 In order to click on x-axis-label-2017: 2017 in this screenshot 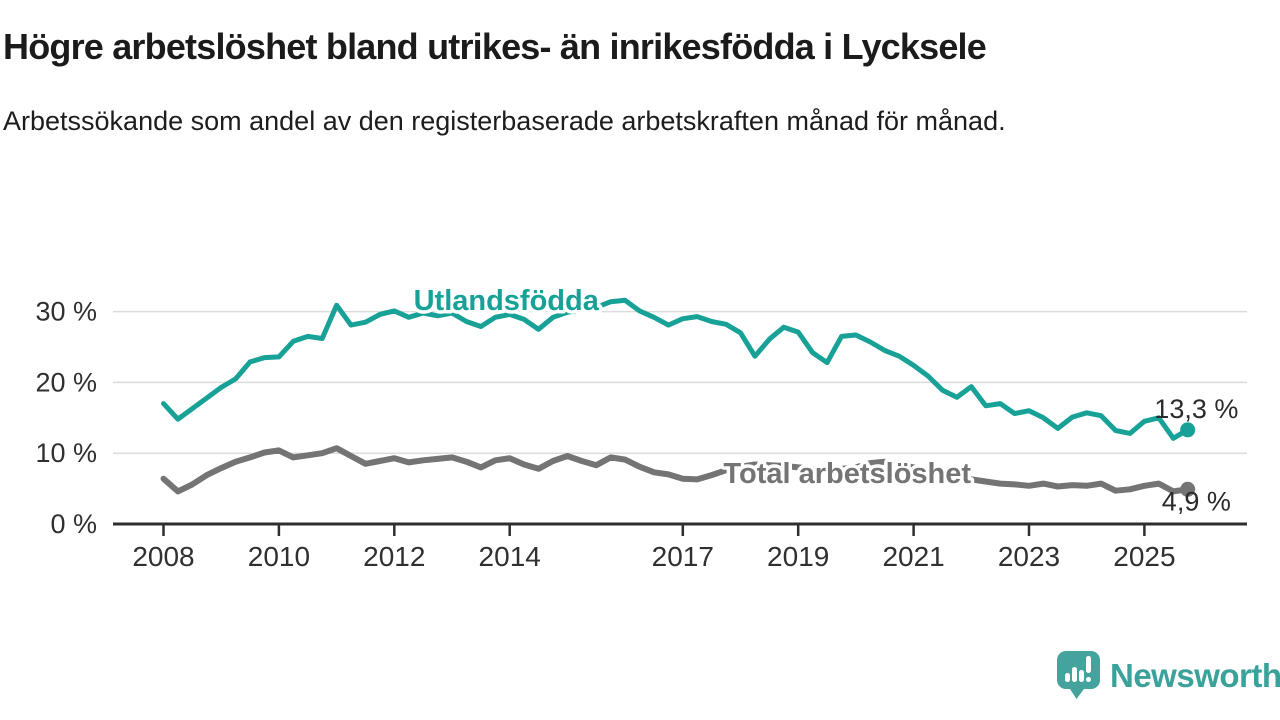, I will do `click(683, 556)`.